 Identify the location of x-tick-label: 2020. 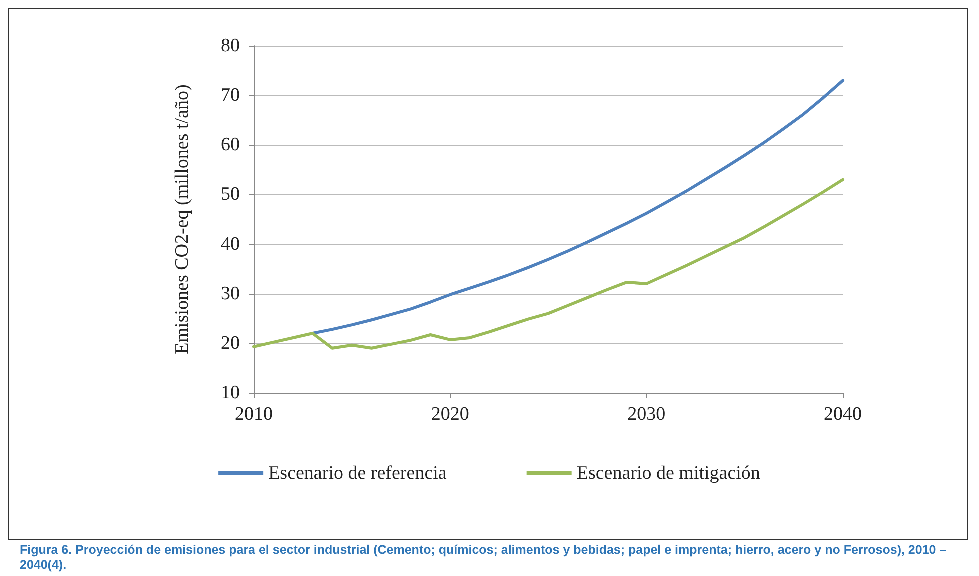
(450, 414).